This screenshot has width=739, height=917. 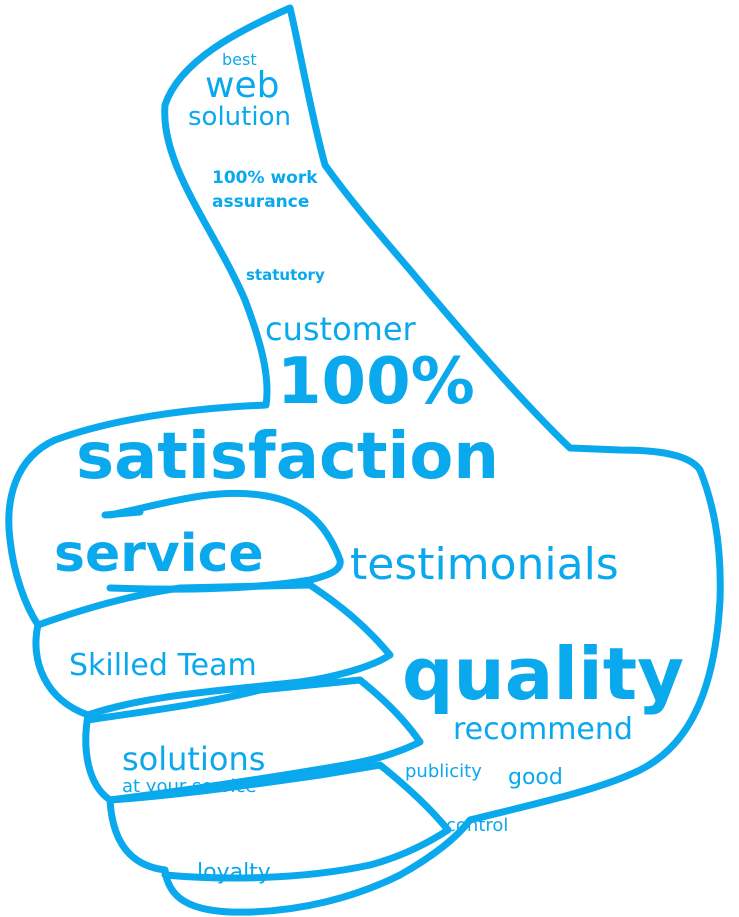 I want to click on word-control: control, so click(x=477, y=825).